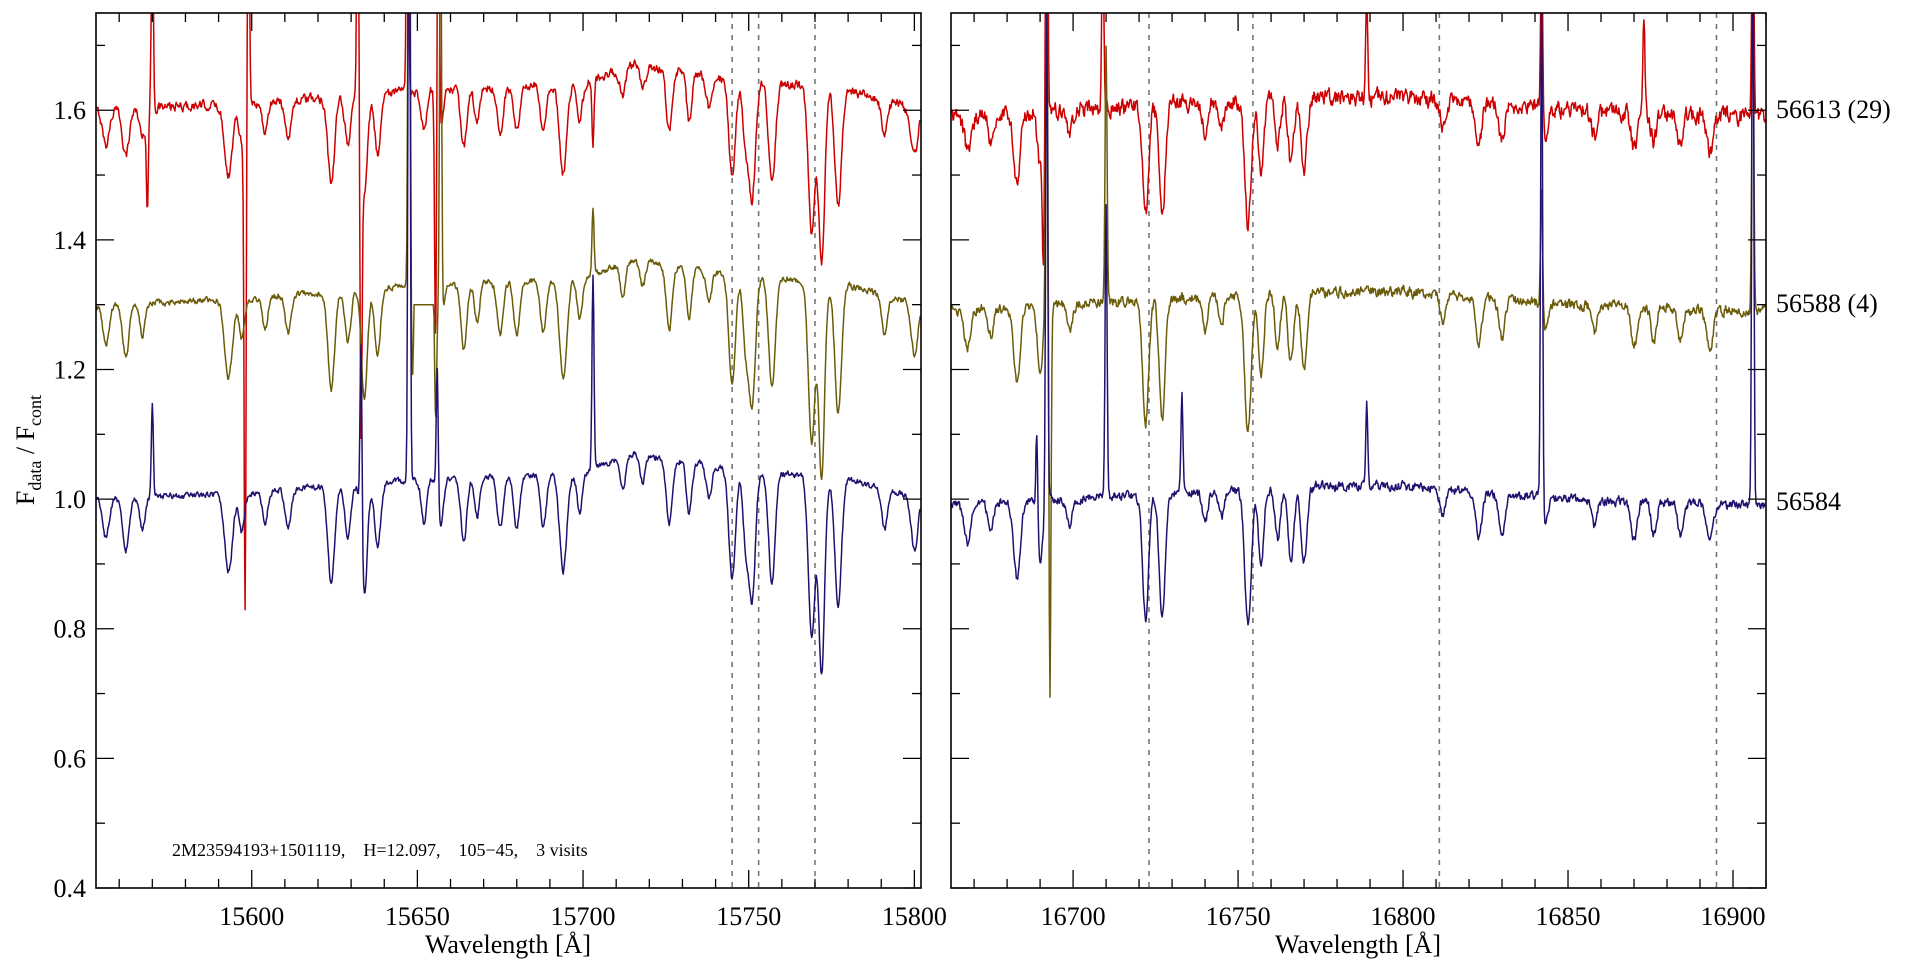 Image resolution: width=1920 pixels, height=960 pixels. Describe the element at coordinates (417, 916) in the screenshot. I see `x-tick-label: 15650` at that location.